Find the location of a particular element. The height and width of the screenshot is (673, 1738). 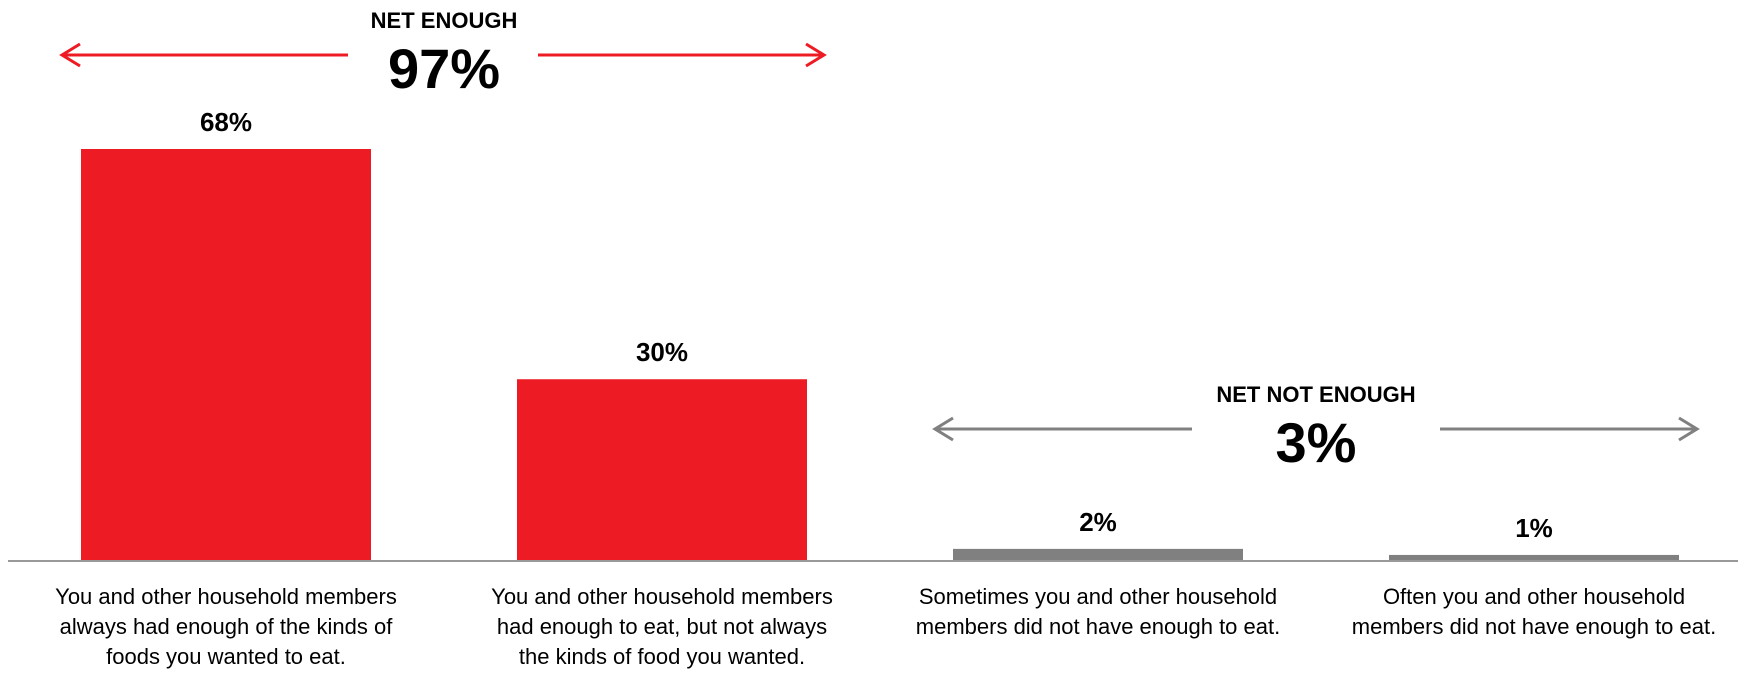

category-label-line: the kinds of food you wanted. is located at coordinates (662, 656).